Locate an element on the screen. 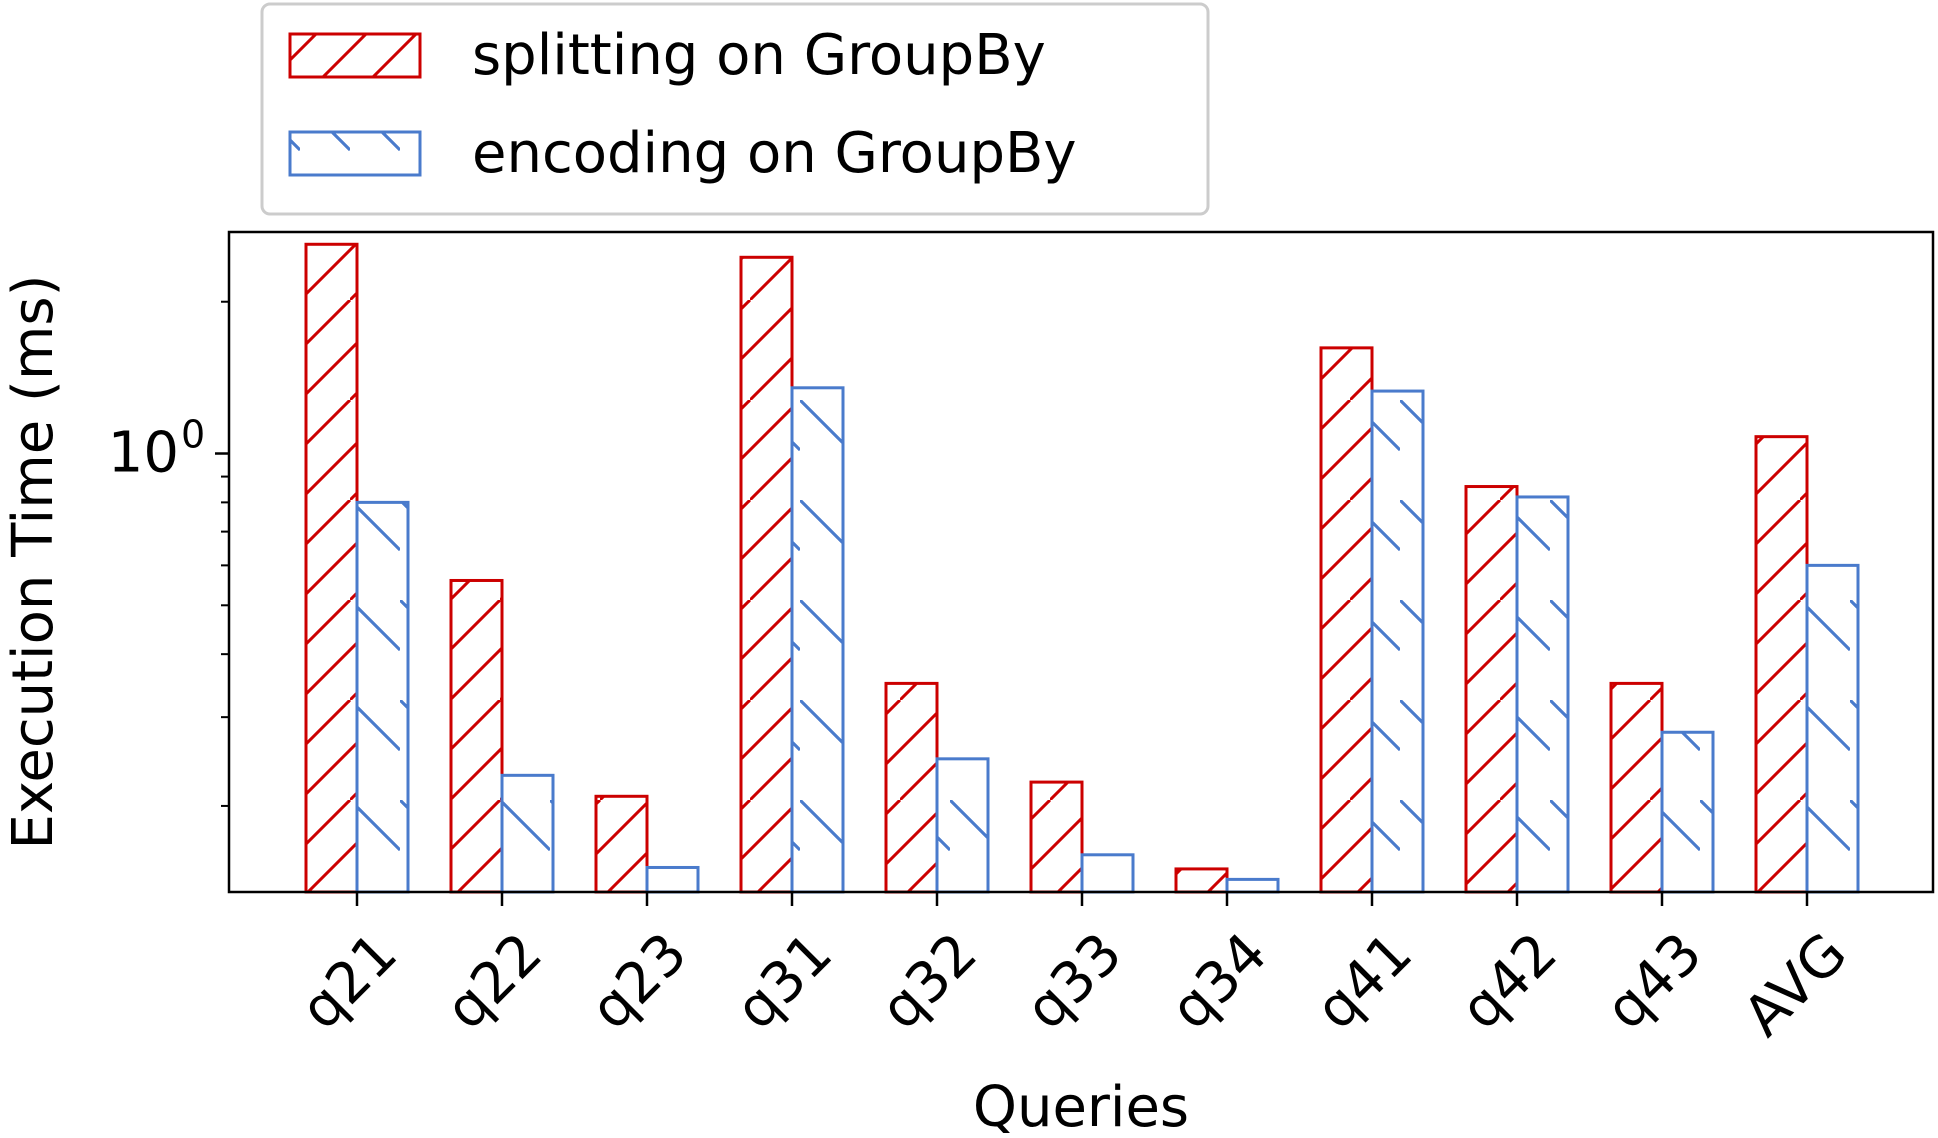 The width and height of the screenshot is (1938, 1138). x-tick-label: q23 is located at coordinates (638, 981).